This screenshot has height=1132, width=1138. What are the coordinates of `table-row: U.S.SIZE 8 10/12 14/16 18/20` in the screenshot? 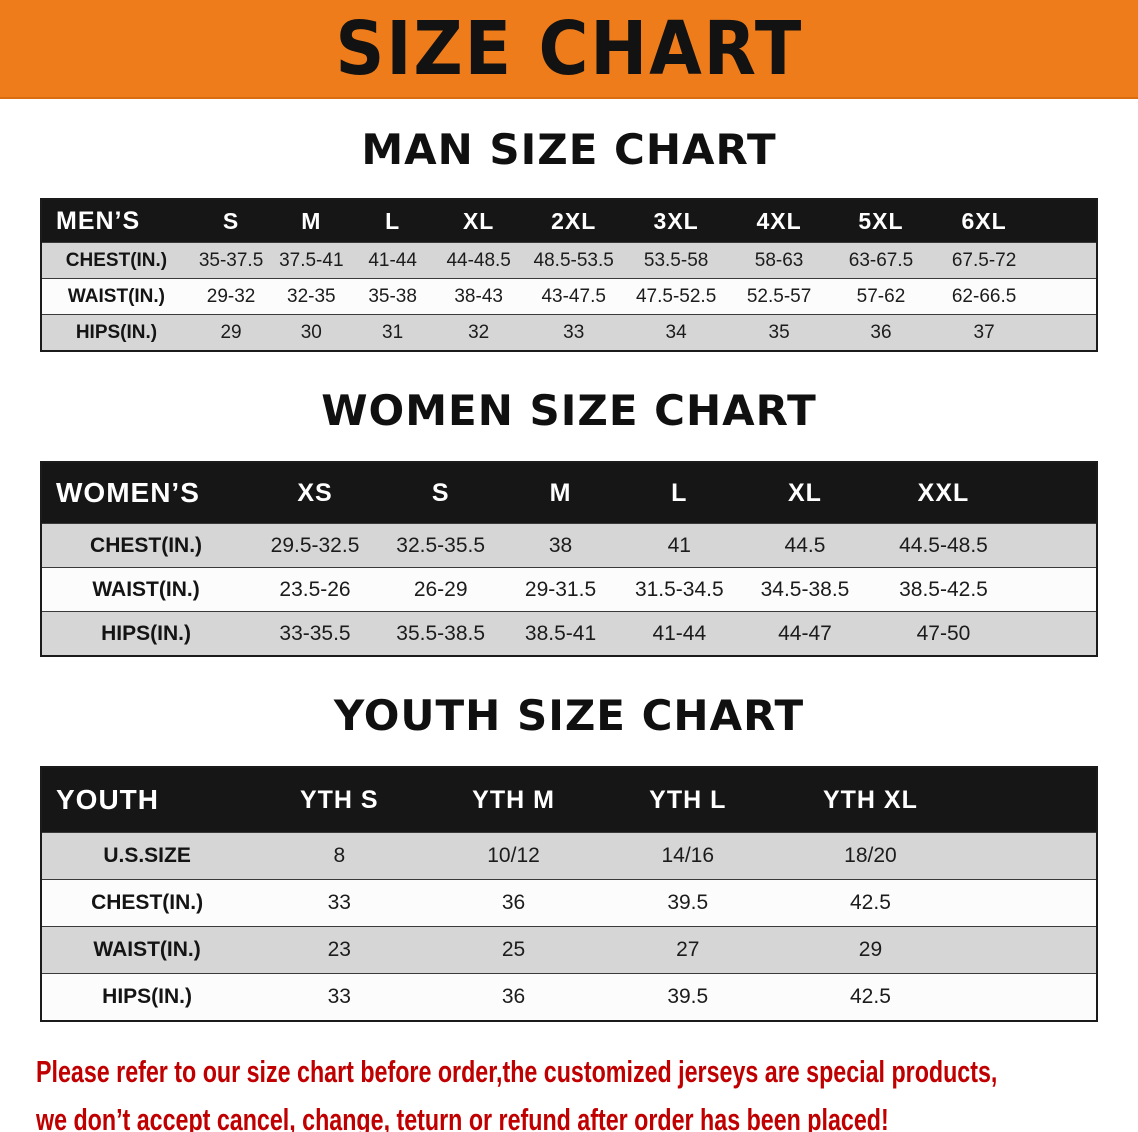 It's located at (569, 856).